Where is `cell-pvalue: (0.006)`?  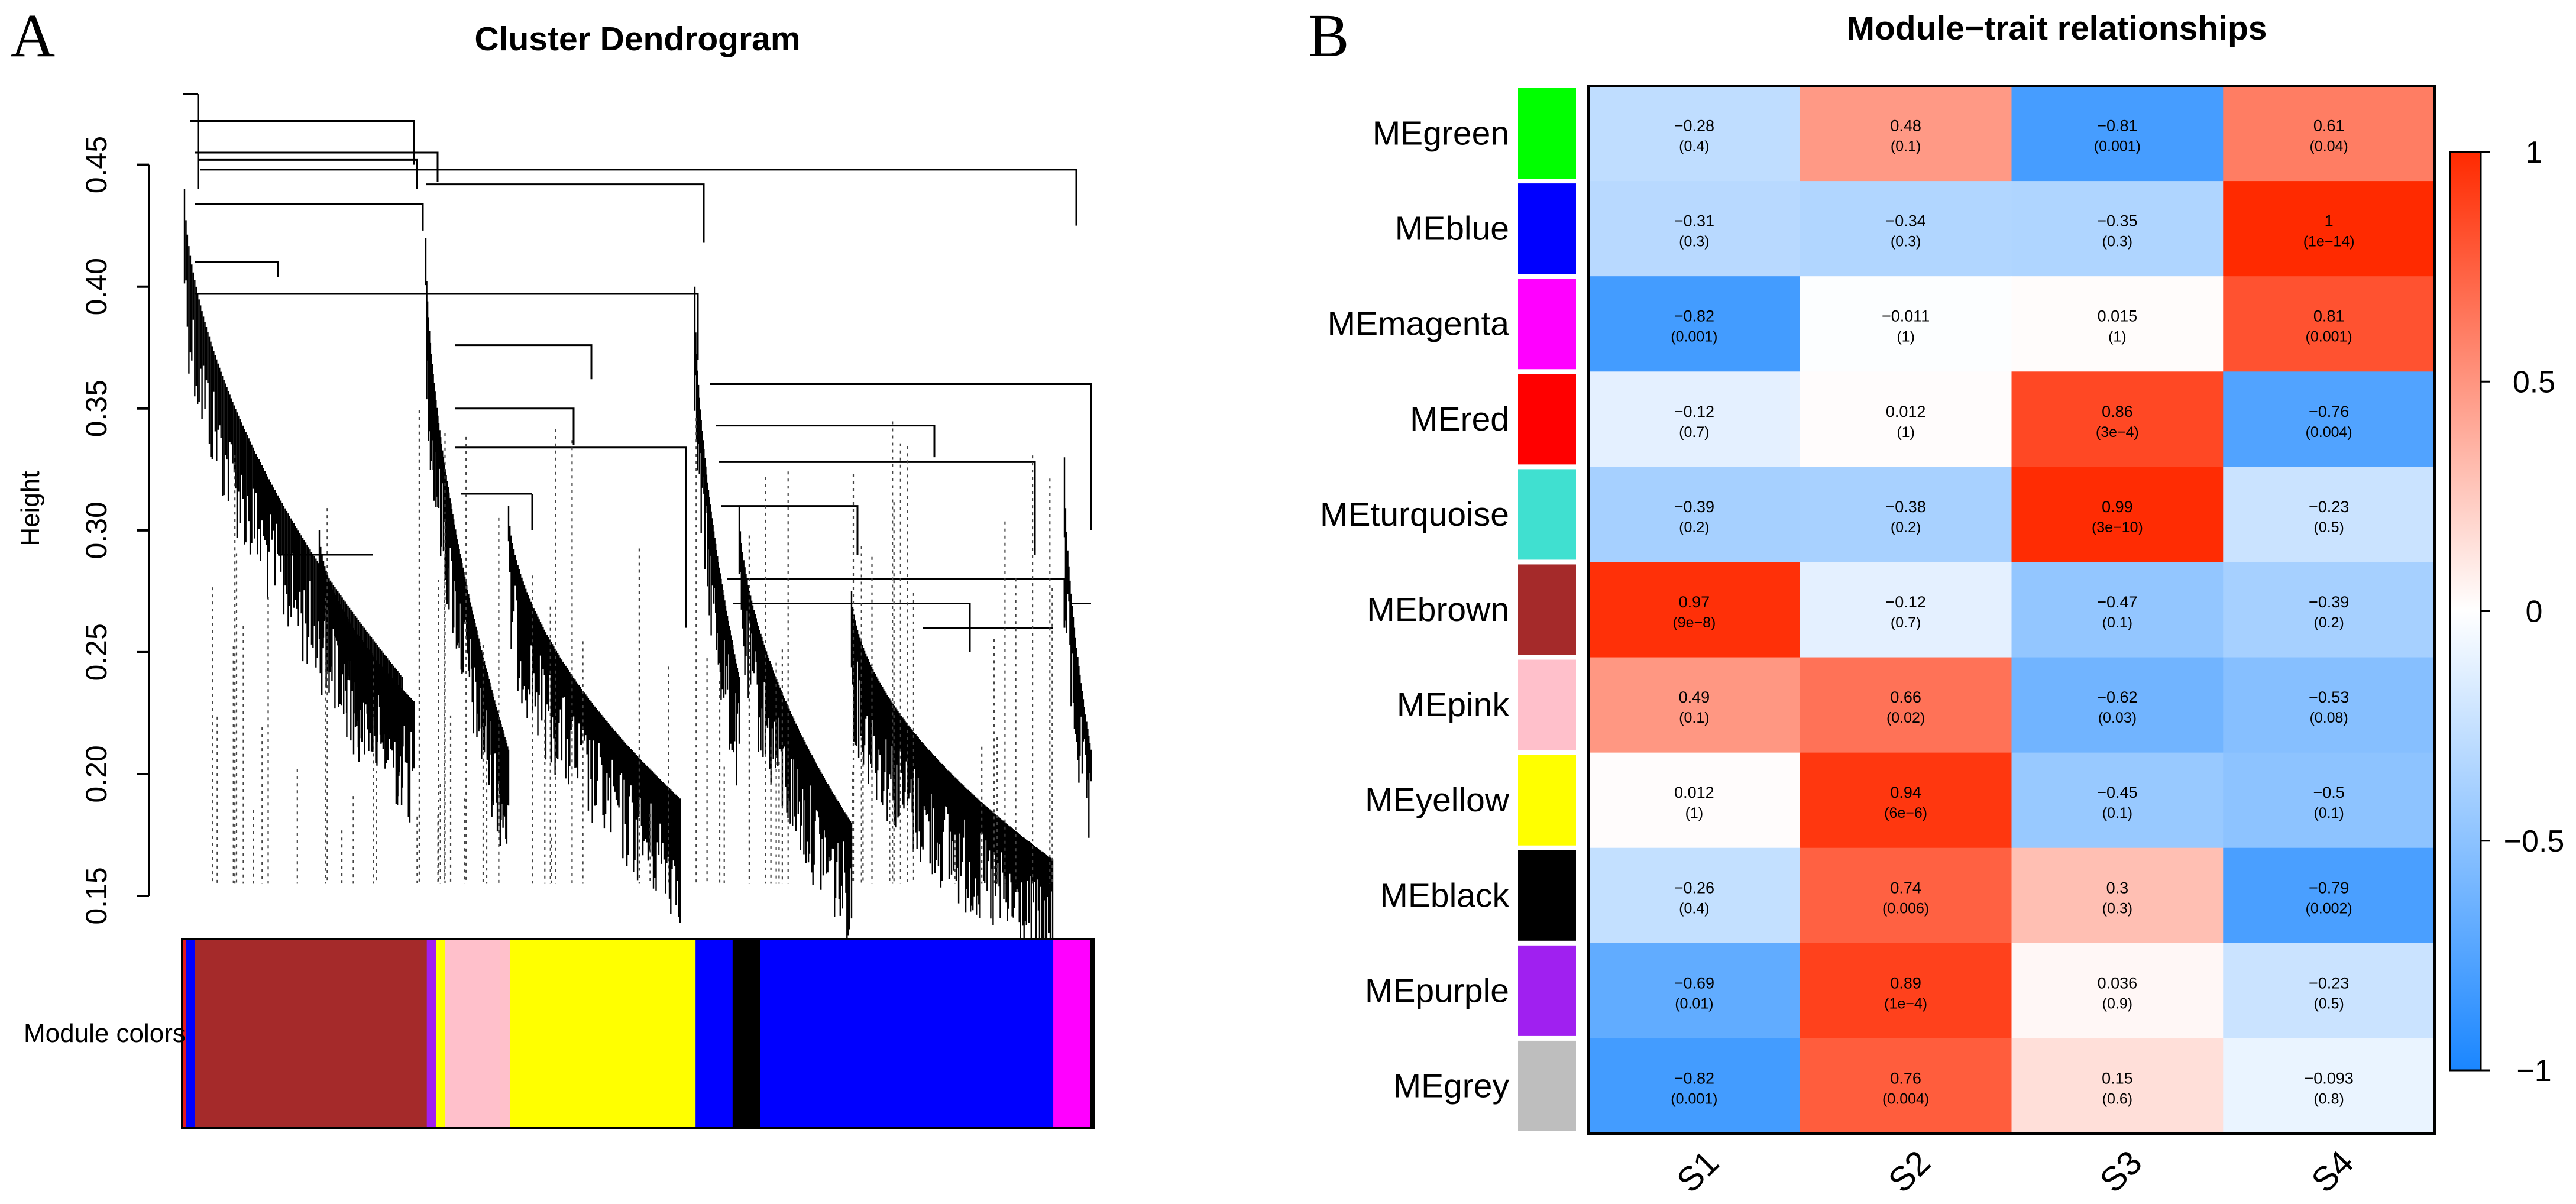
cell-pvalue: (0.006) is located at coordinates (1906, 908).